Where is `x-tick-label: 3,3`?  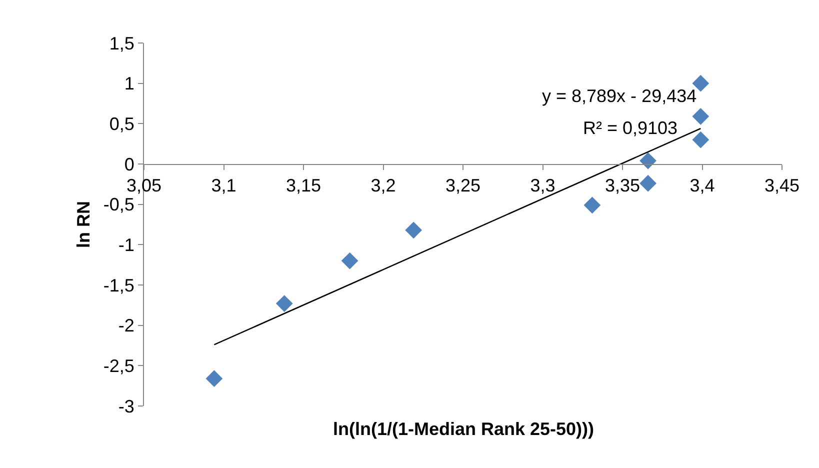 x-tick-label: 3,3 is located at coordinates (543, 186).